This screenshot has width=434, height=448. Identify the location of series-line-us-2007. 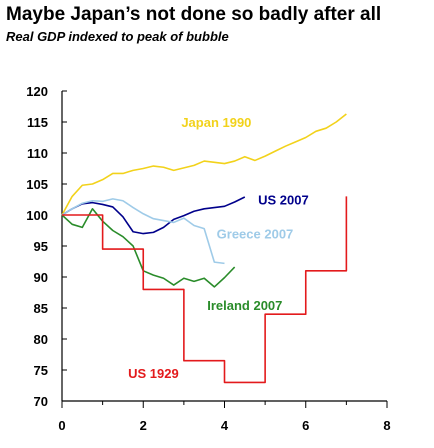
(153, 215).